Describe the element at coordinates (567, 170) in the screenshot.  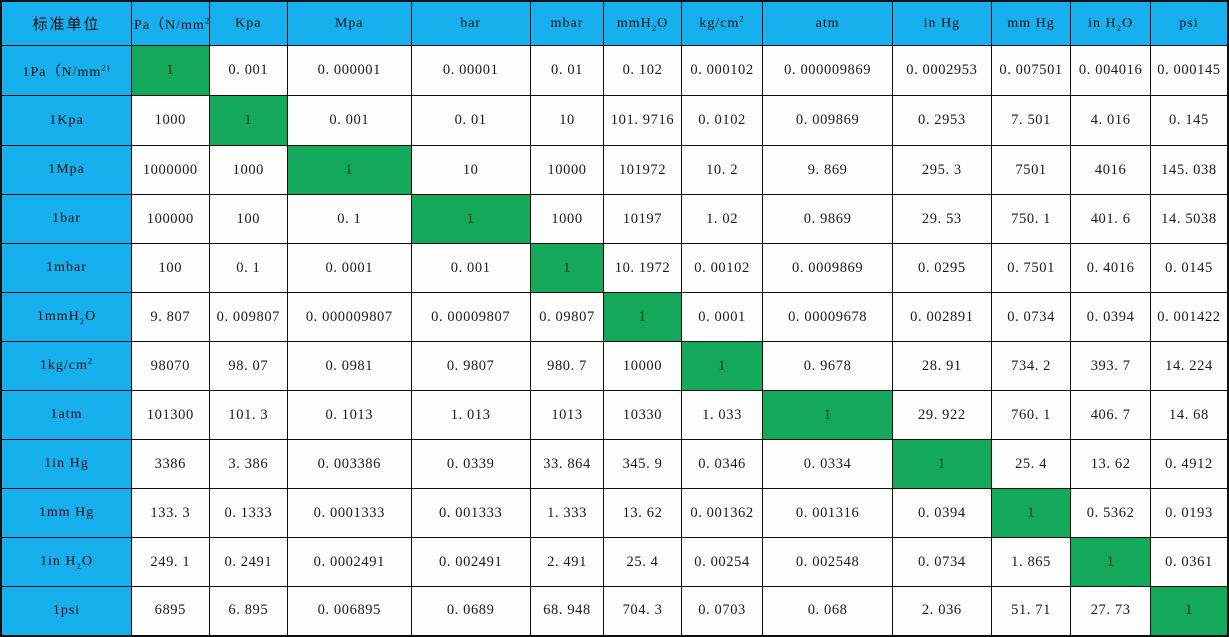
I see `data-cell-mbar: 10000` at that location.